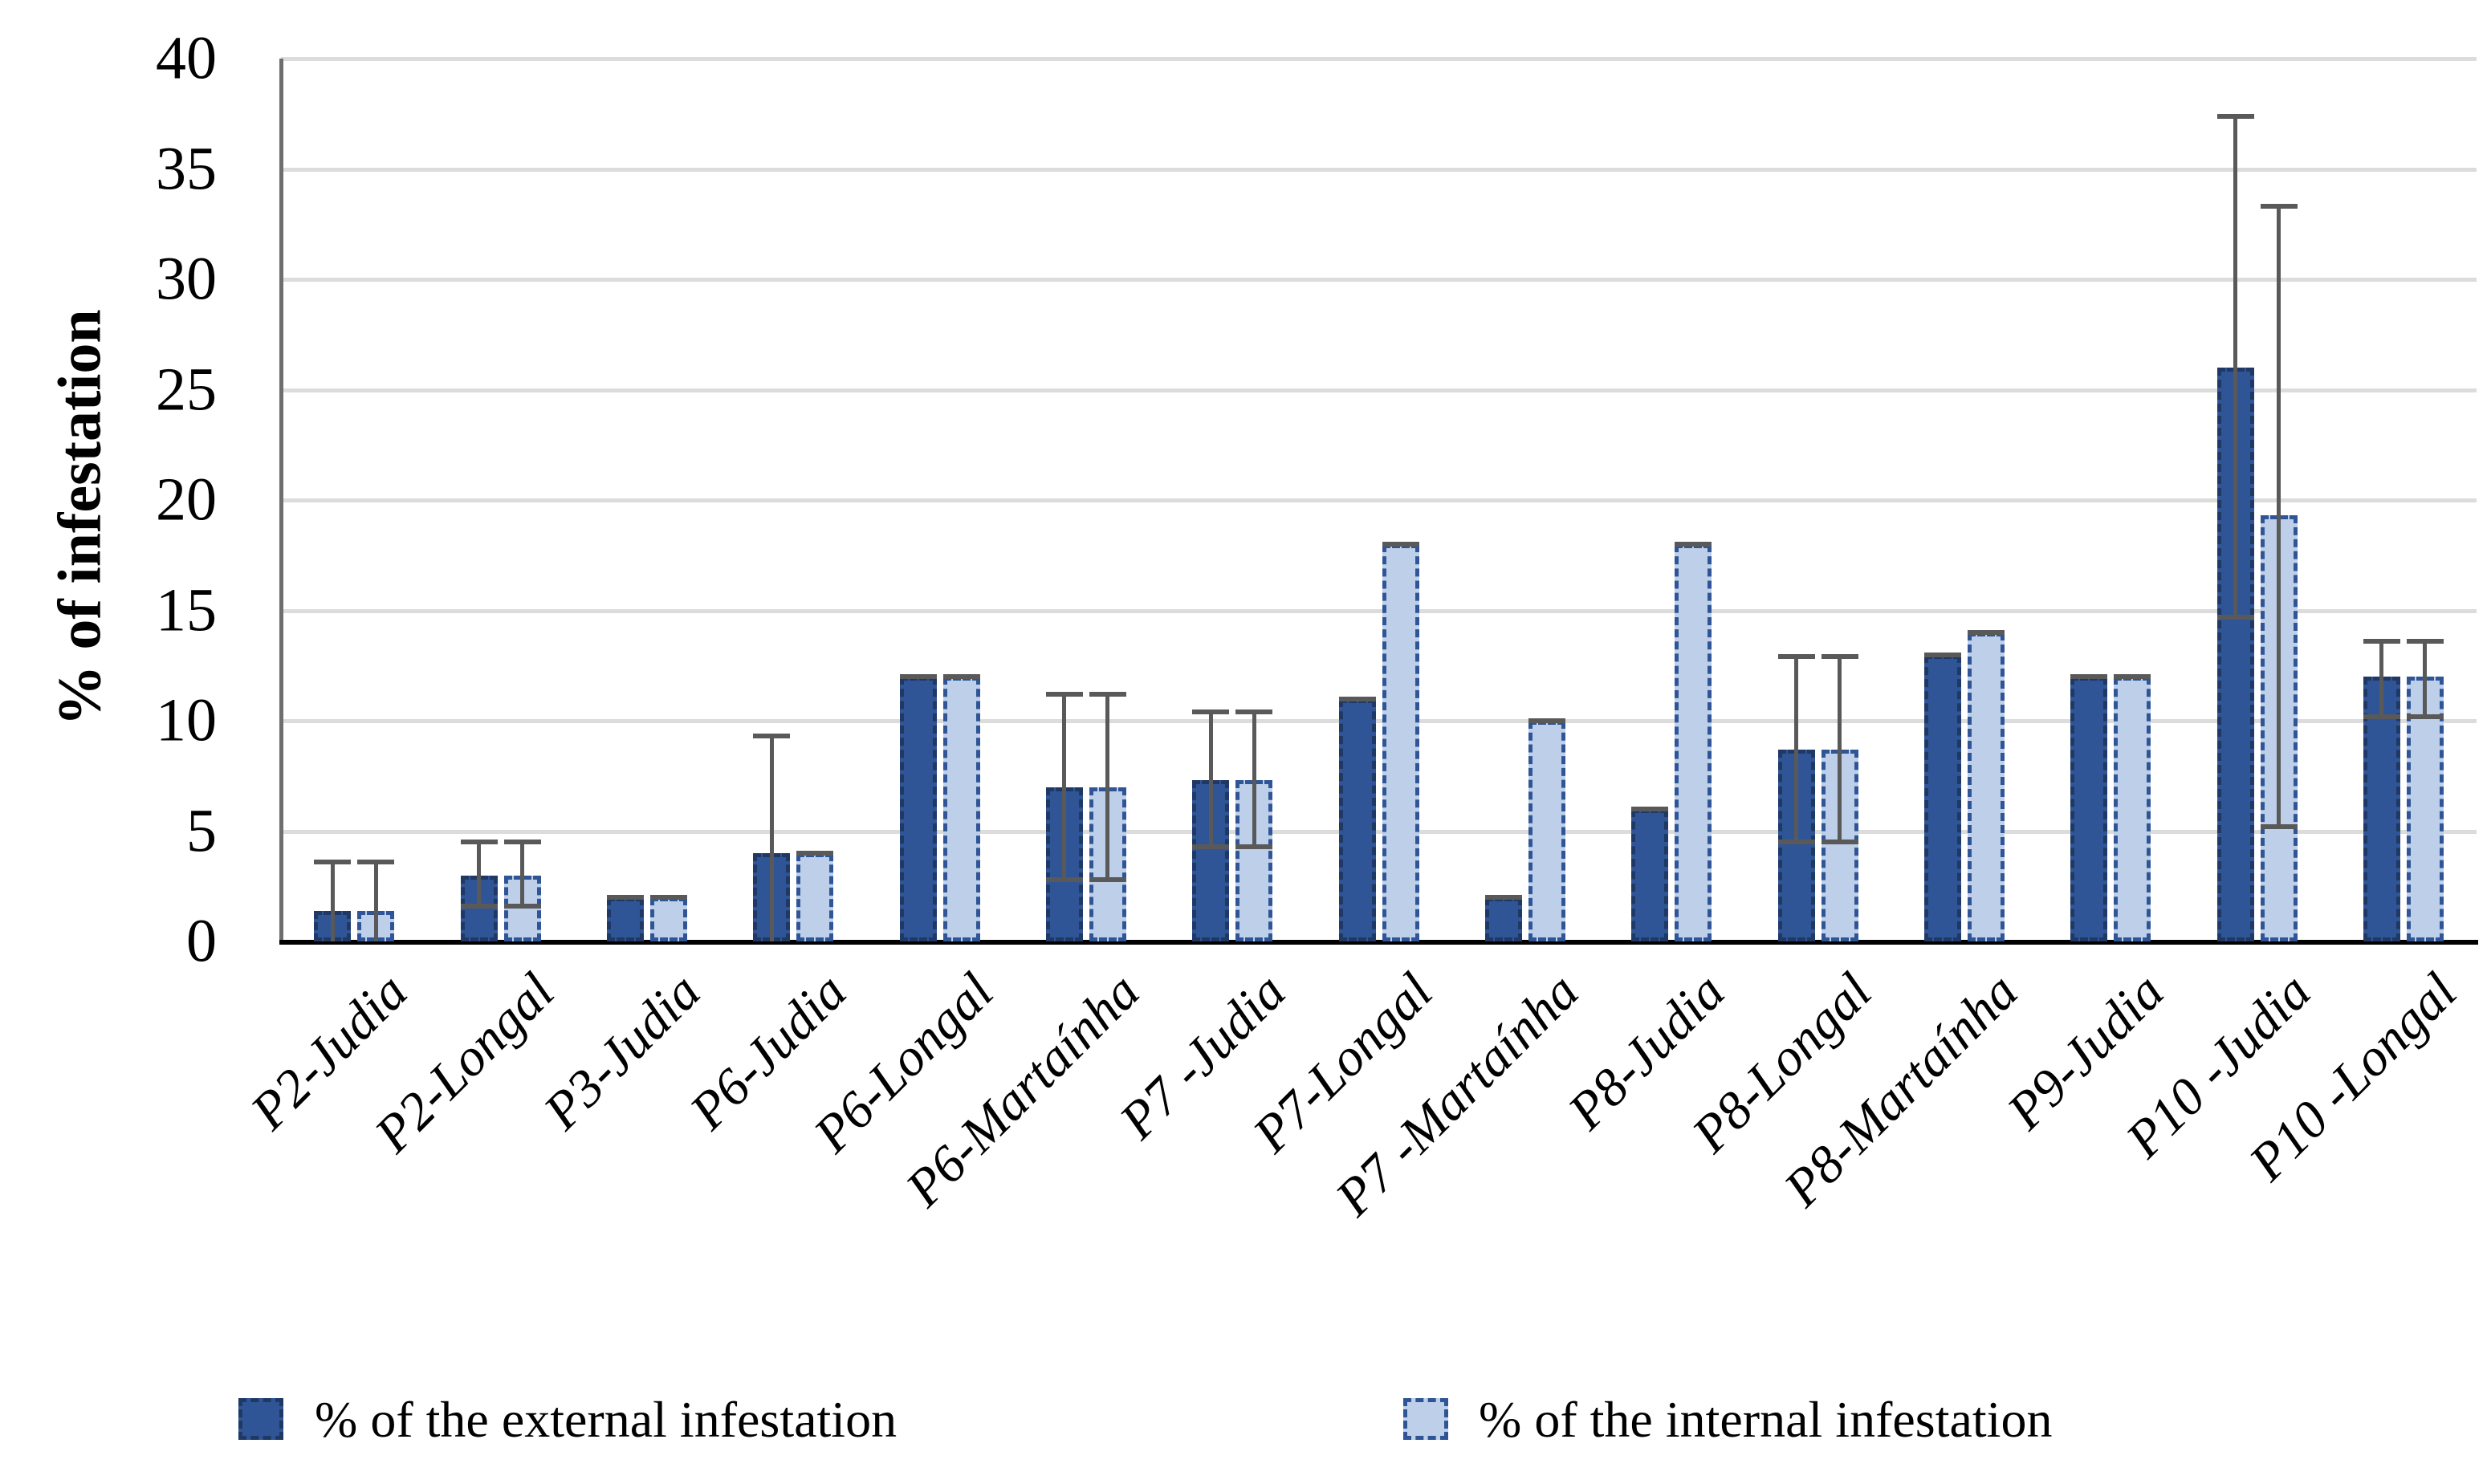 The height and width of the screenshot is (1484, 2487). What do you see at coordinates (186, 389) in the screenshot?
I see `y-tick-label: 25` at bounding box center [186, 389].